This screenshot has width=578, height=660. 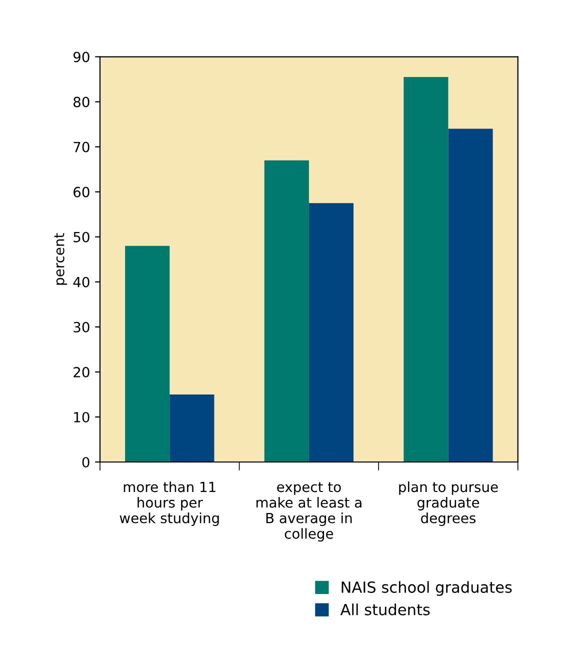 I want to click on legend-label: All students, so click(x=385, y=610).